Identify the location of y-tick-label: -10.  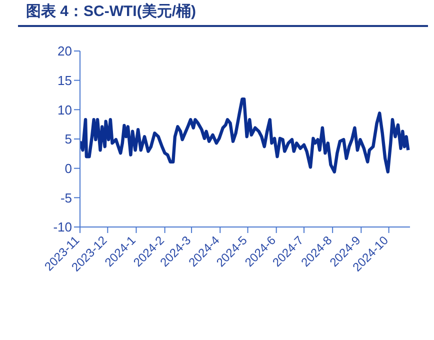
(62, 227).